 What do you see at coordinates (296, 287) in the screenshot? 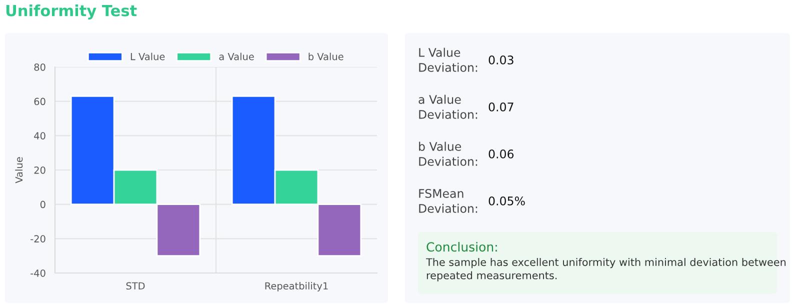
I see `x-tick-label: Repeatbility1` at bounding box center [296, 287].